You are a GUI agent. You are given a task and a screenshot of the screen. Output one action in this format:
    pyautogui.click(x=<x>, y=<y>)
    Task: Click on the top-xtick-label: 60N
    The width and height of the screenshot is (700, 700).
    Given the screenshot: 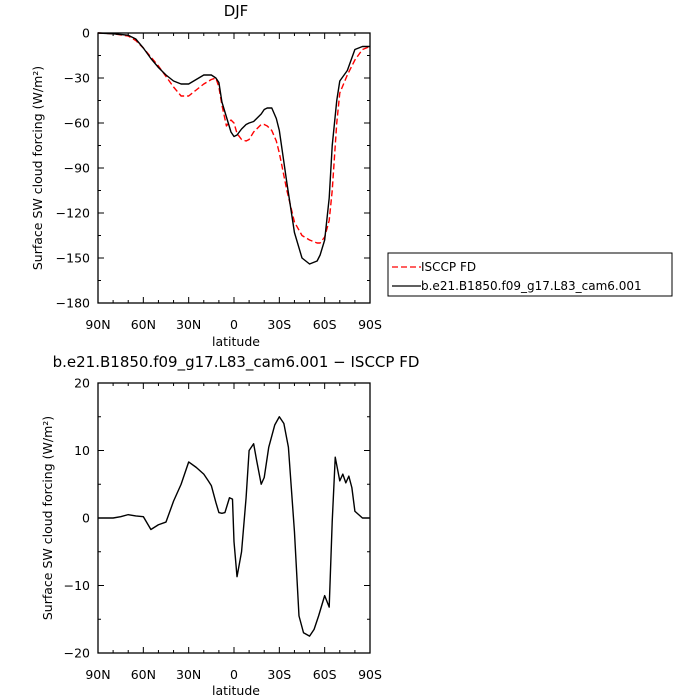 What is the action you would take?
    pyautogui.click(x=143, y=324)
    